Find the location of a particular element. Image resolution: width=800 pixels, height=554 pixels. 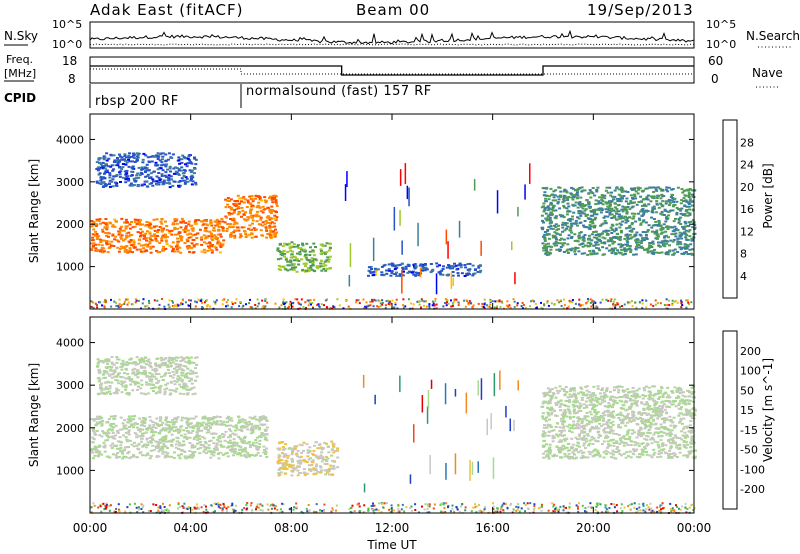

frequency-trace is located at coordinates (392, 70).